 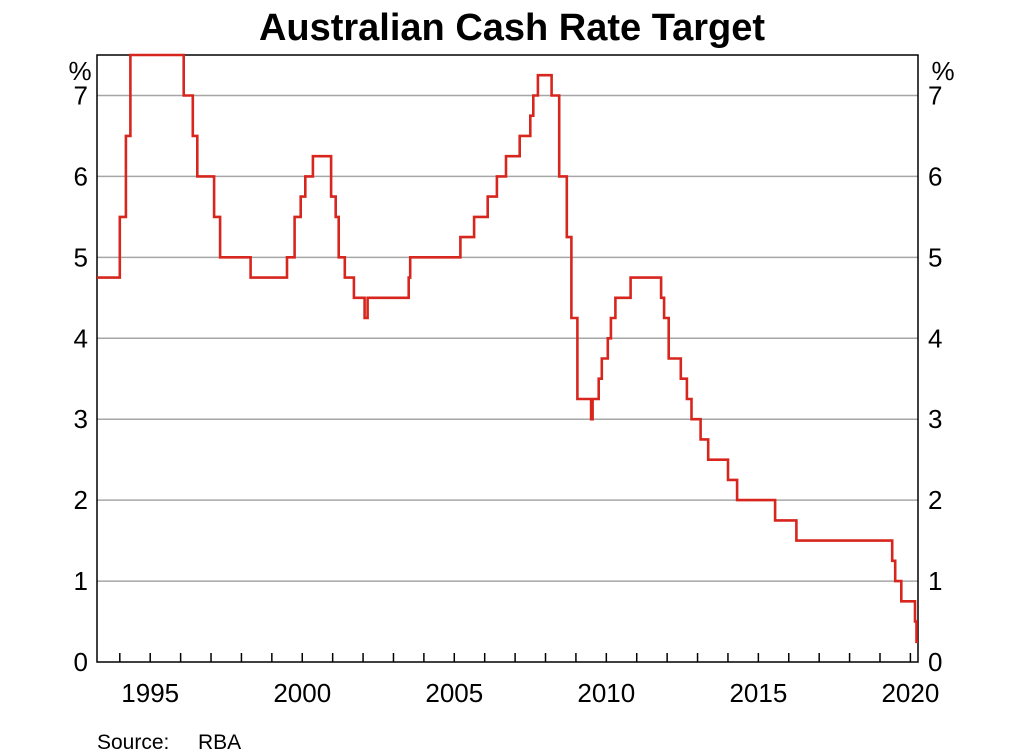 I want to click on y-tick-label-left-3: 3, so click(x=81, y=419).